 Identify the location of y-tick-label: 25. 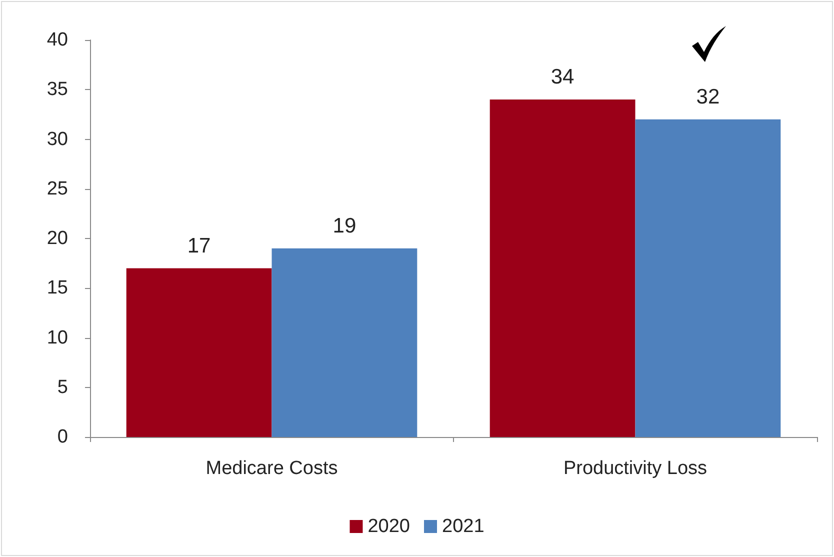
(57, 189).